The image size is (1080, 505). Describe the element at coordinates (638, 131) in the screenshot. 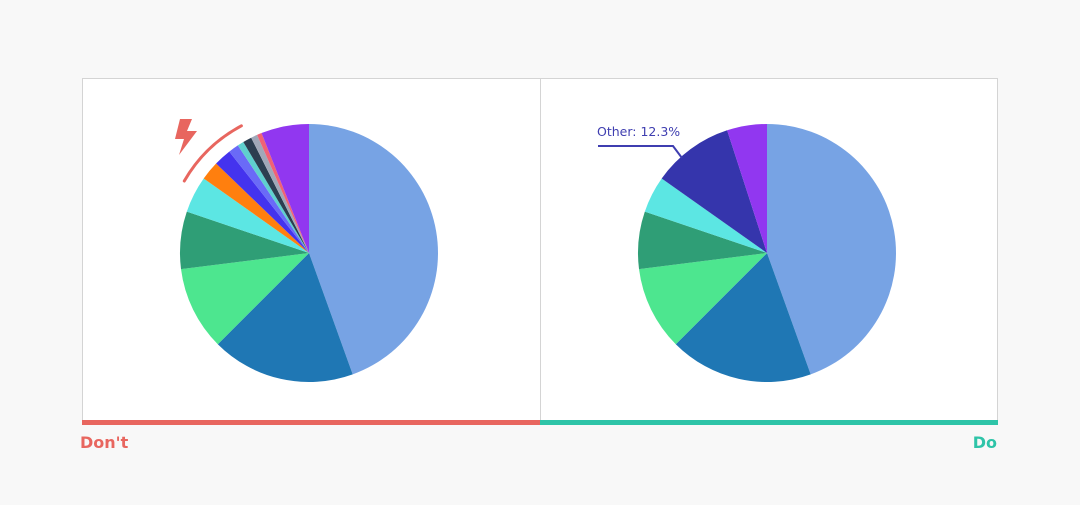

I see `callout-label: Other: 12.3%` at that location.